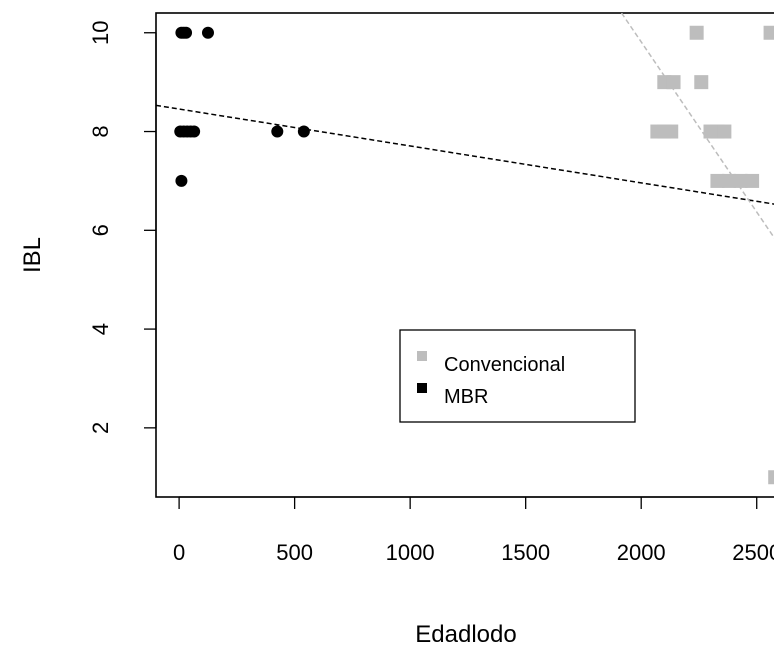  Describe the element at coordinates (294, 552) in the screenshot. I see `x-tick-label-500: 500` at that location.